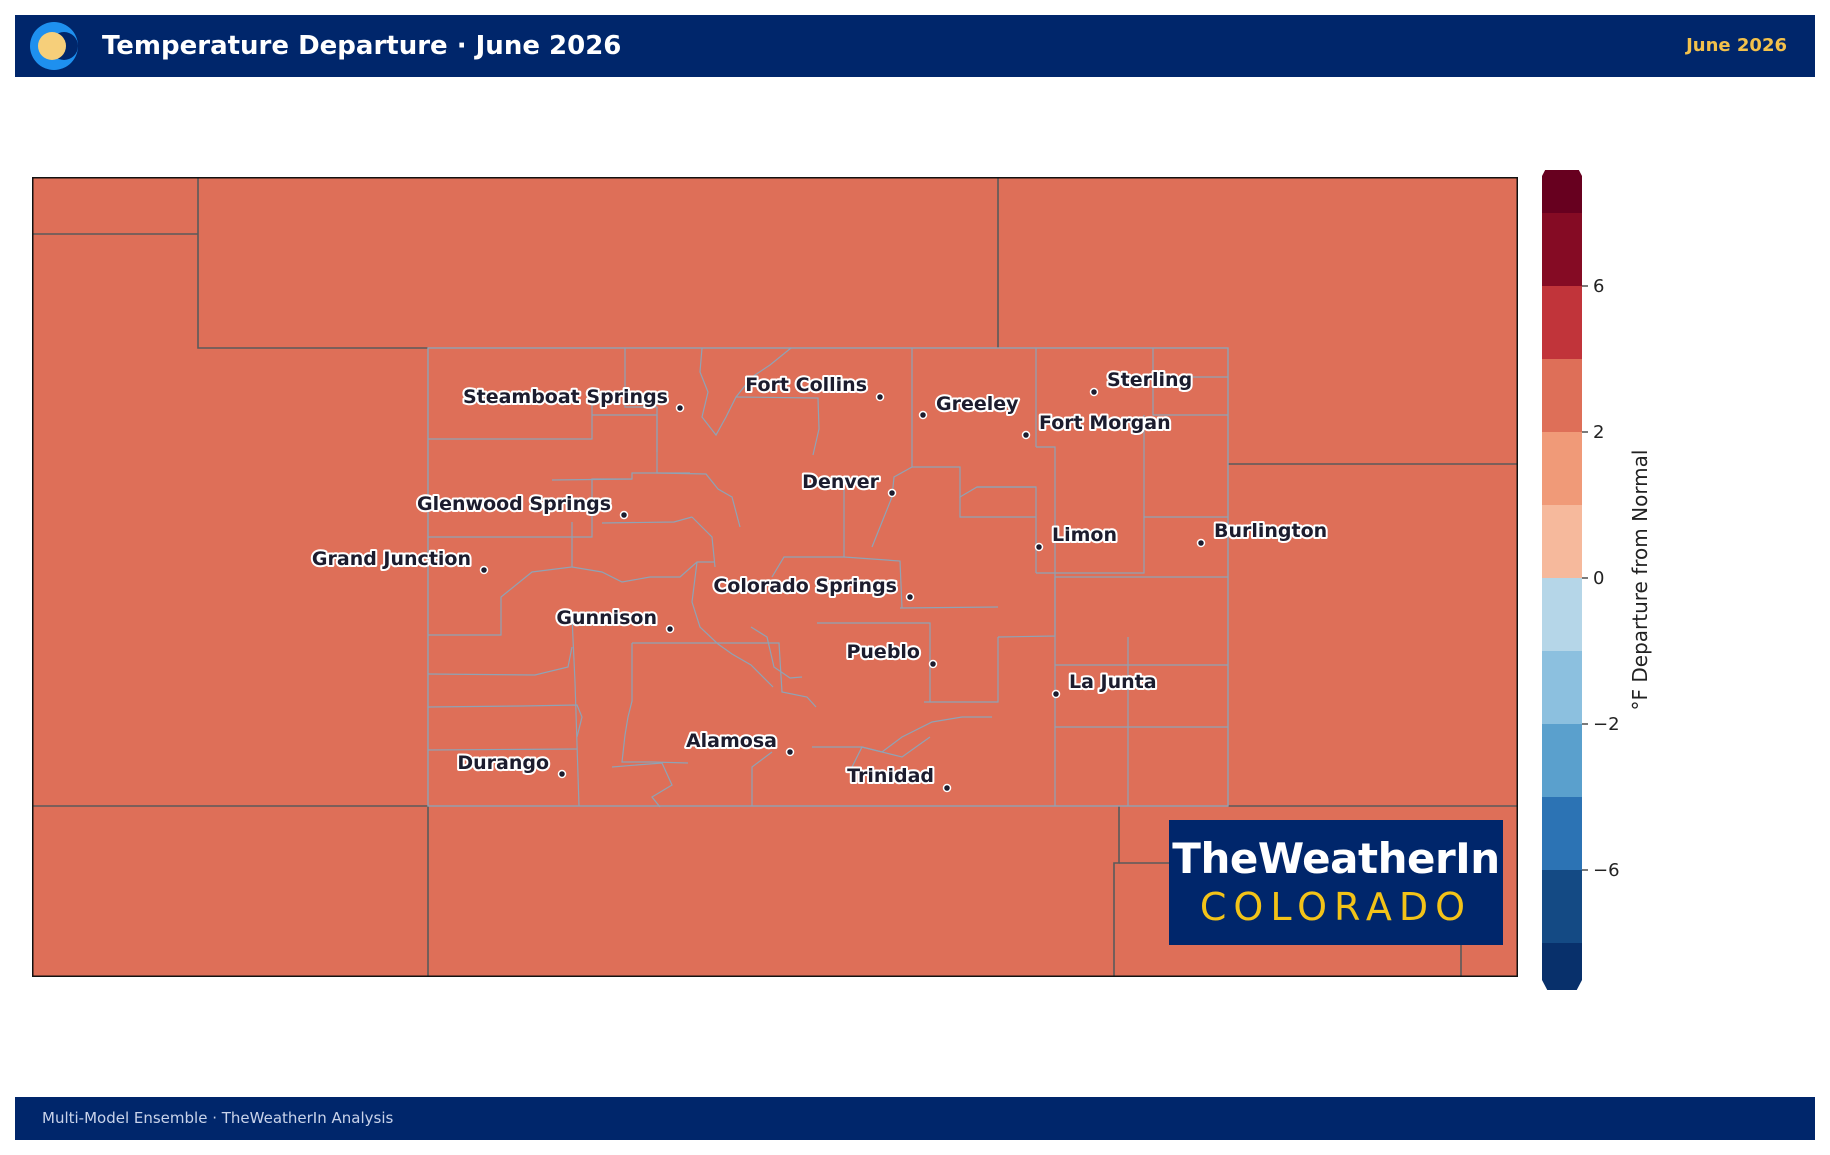 Image resolution: width=1830 pixels, height=1155 pixels. I want to click on city-label: Denver, so click(840, 482).